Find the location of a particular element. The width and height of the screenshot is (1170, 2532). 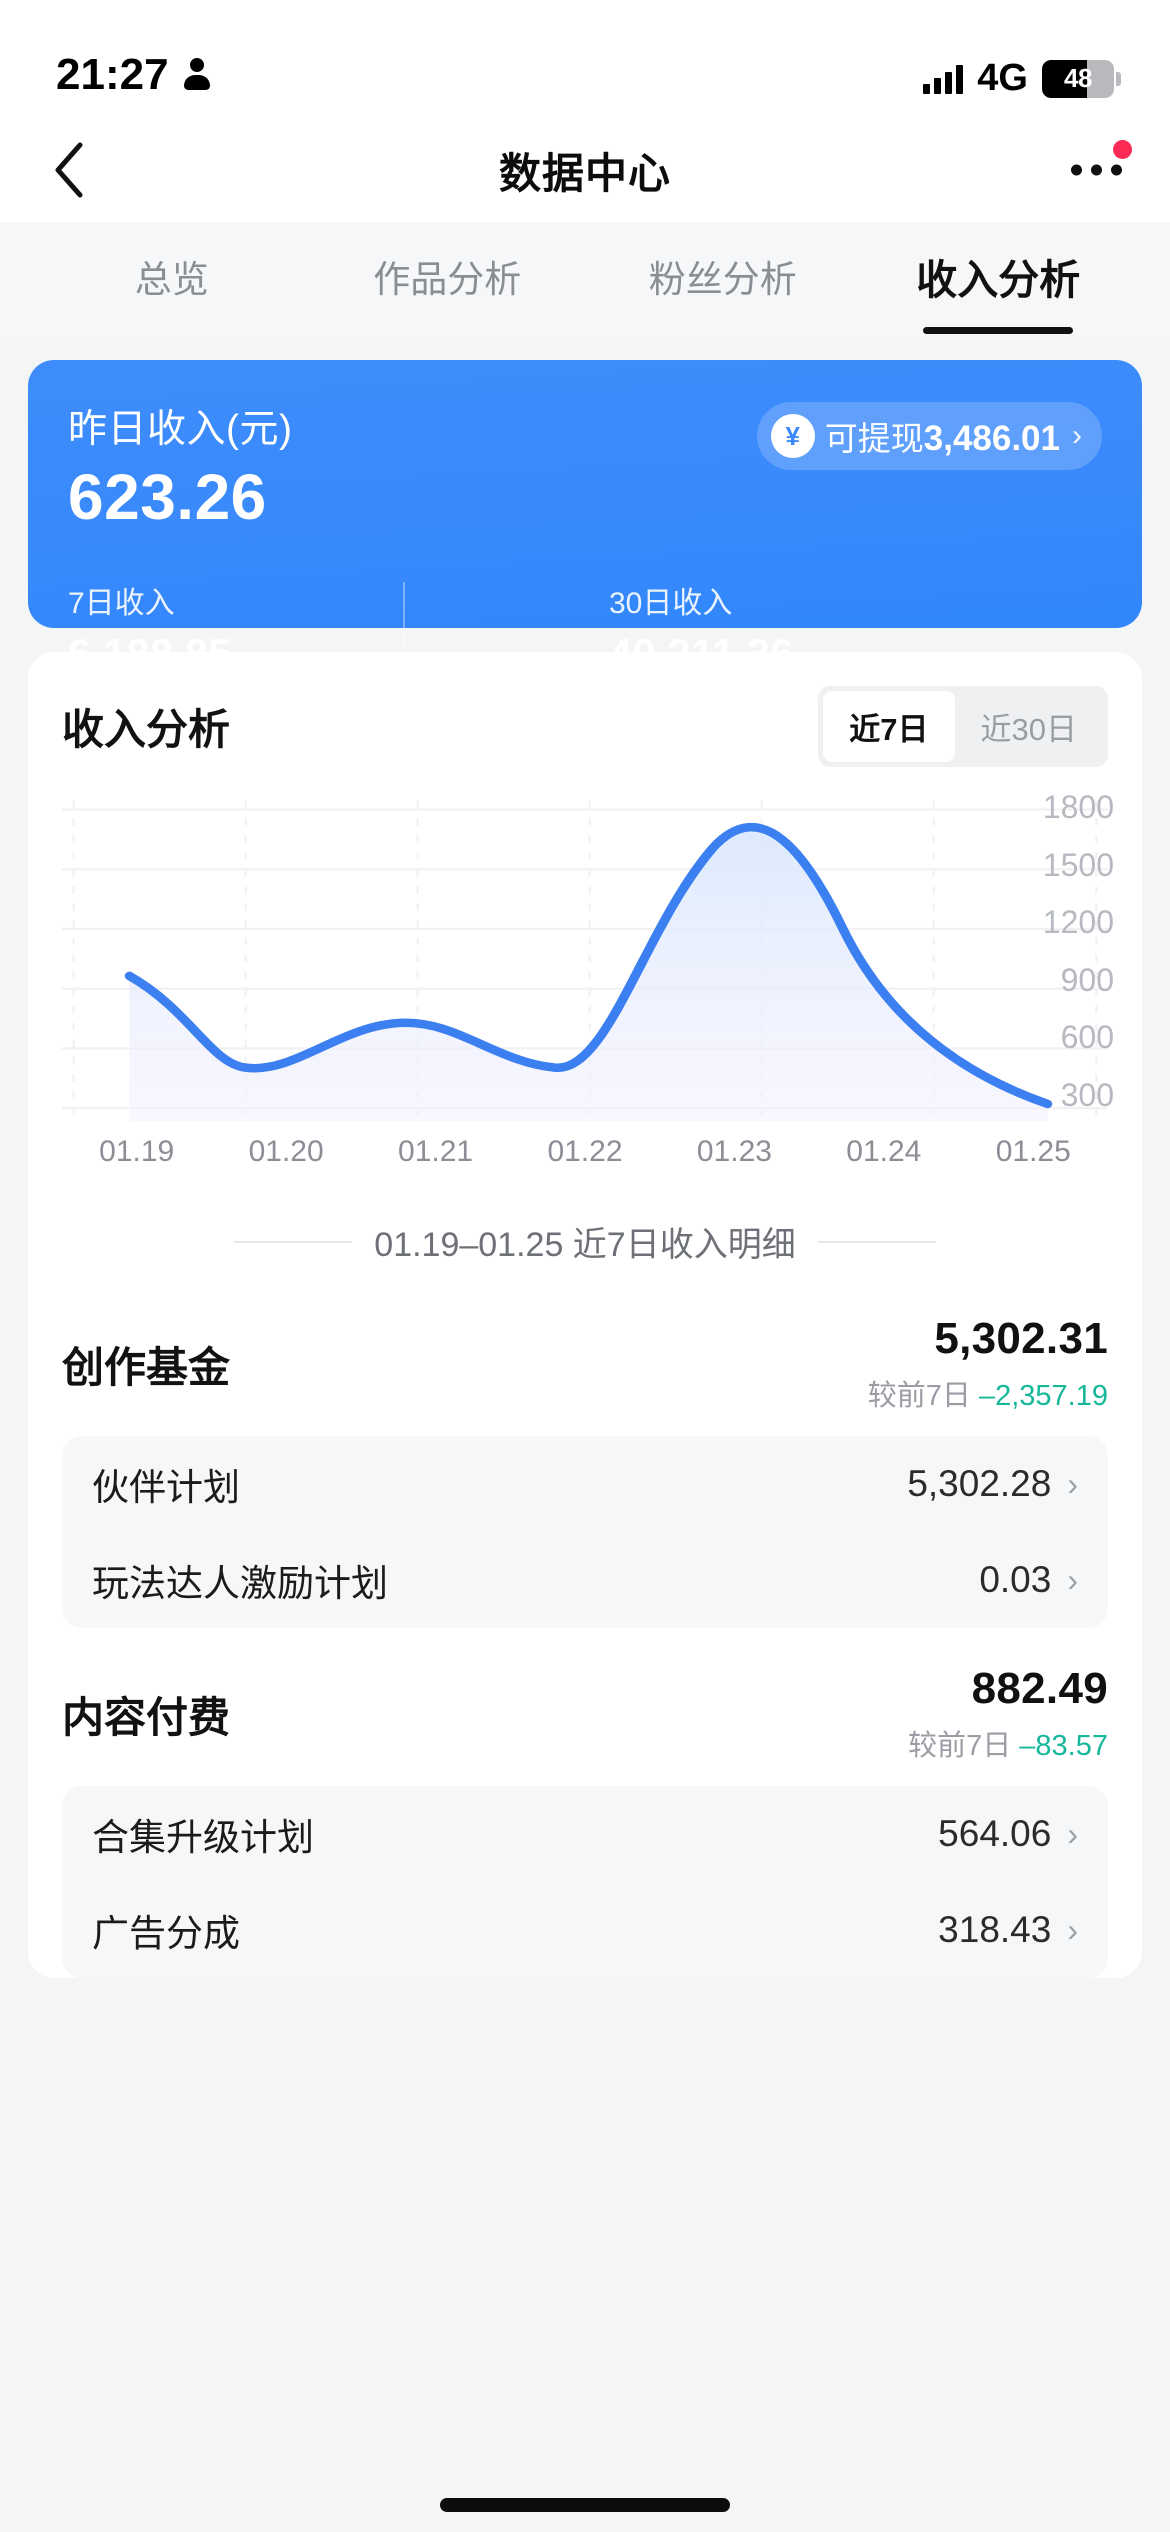

group-header: 内容付费 882.49 较前7日 –83.57 is located at coordinates (585, 1707).